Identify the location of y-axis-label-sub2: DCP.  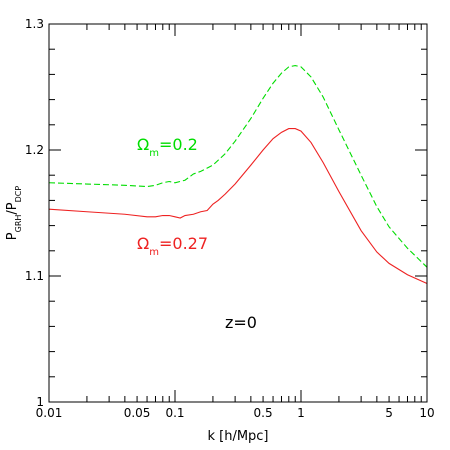
(18, 194).